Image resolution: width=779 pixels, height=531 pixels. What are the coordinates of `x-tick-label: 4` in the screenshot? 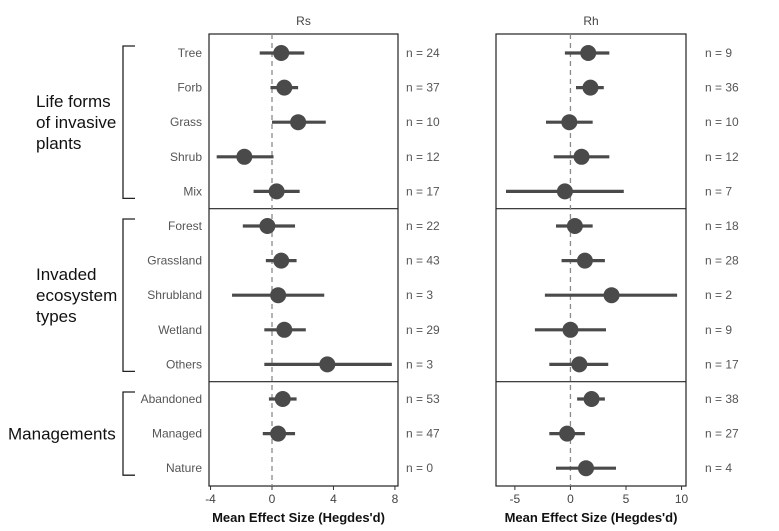 It's located at (333, 499).